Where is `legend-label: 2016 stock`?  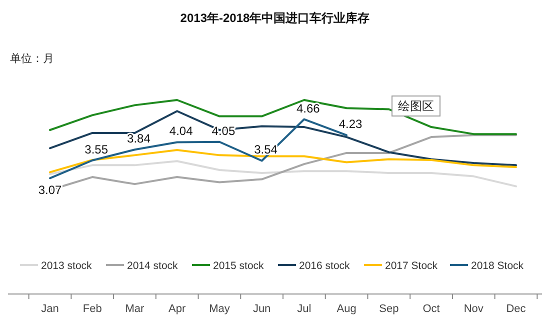 legend-label: 2016 stock is located at coordinates (325, 266).